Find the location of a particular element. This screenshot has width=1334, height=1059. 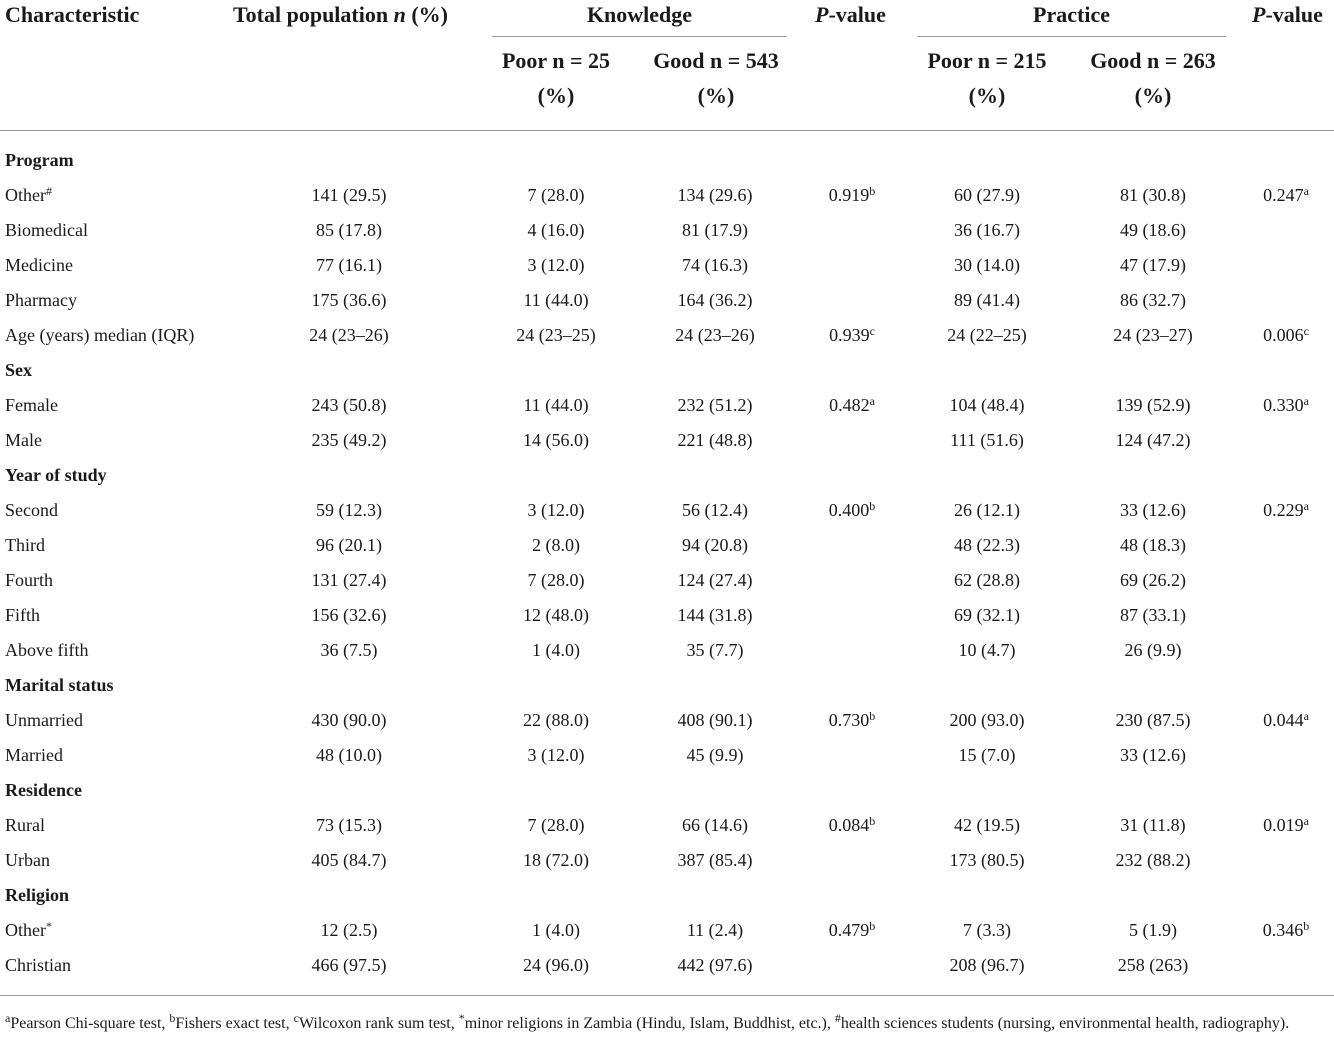

cell-p-p: 0.247a is located at coordinates (1286, 194).